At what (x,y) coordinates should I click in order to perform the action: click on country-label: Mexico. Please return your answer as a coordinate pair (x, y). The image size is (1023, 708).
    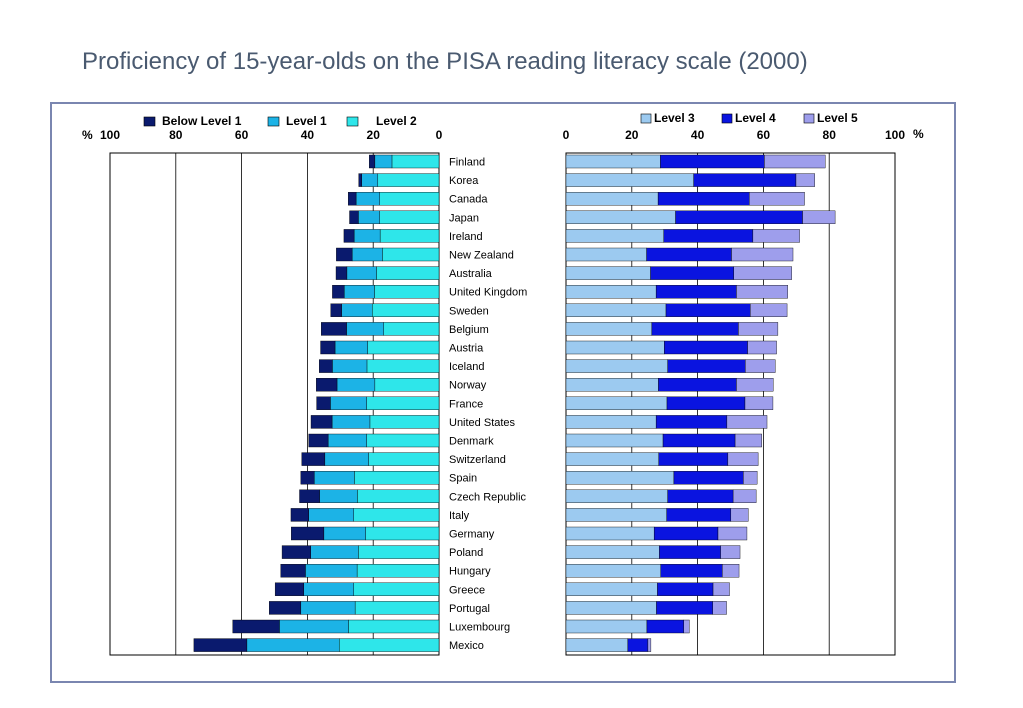
    Looking at the image, I should click on (466, 646).